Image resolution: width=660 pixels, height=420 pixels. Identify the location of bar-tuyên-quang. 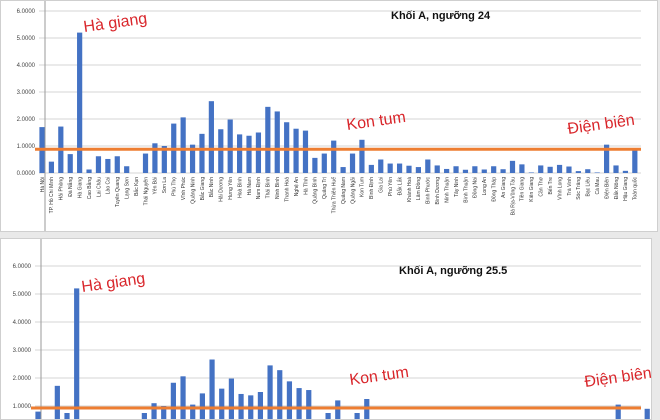
(117, 164).